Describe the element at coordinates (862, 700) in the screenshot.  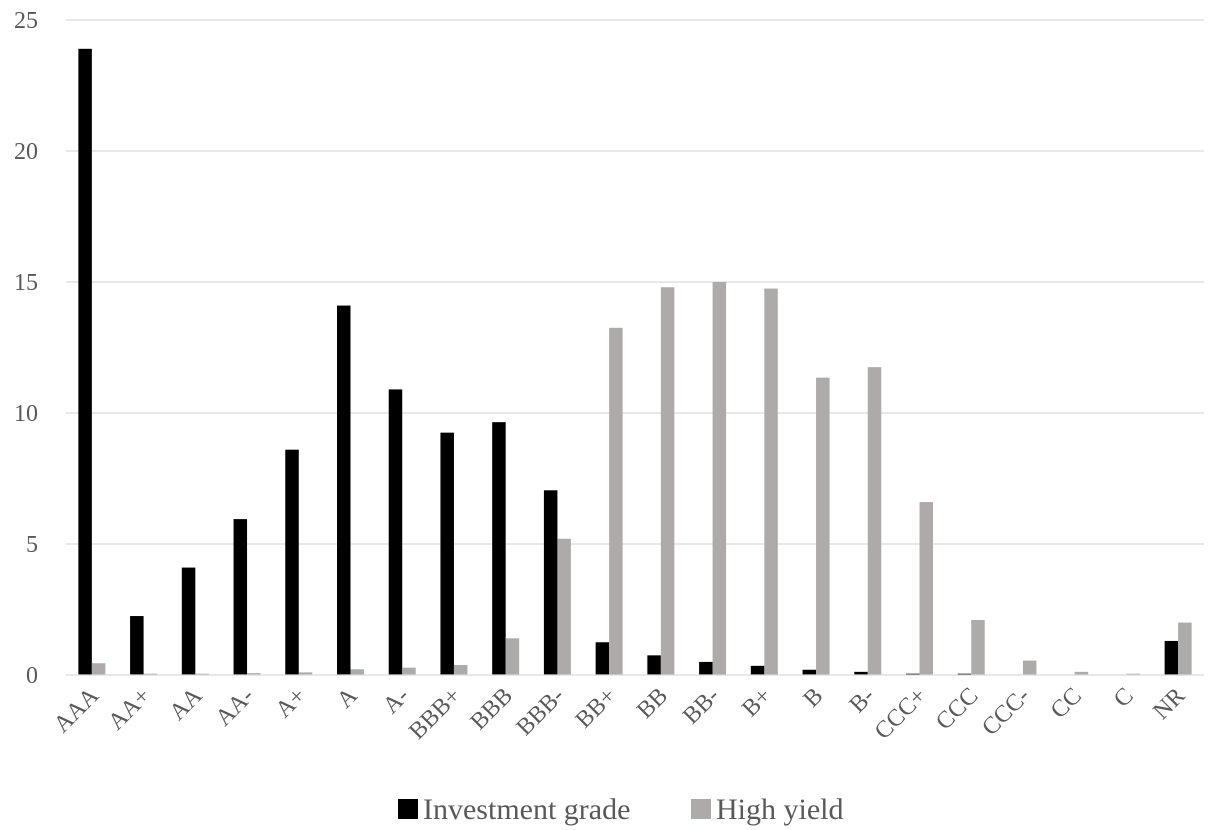
I see `x-tick-label: B-` at that location.